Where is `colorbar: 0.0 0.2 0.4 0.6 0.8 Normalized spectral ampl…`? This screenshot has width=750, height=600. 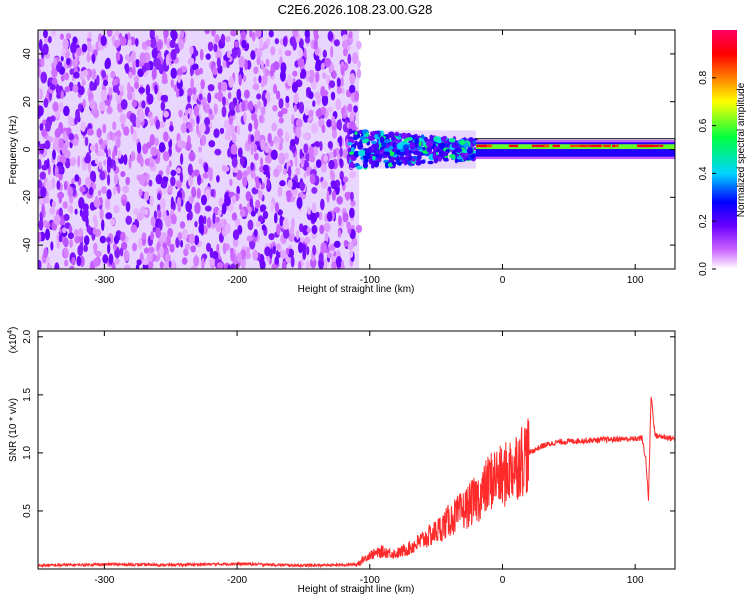
colorbar: 0.0 0.2 0.4 0.6 0.8 Normalized spectral ampl… is located at coordinates (722, 153).